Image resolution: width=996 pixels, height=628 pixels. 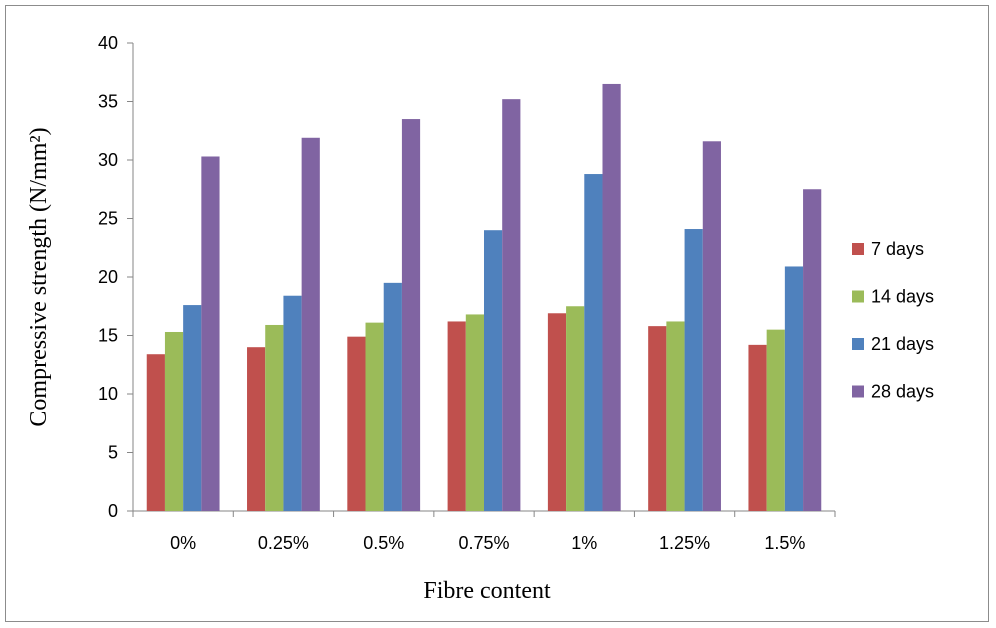 I want to click on y-tick-label: 30, so click(x=108, y=160).